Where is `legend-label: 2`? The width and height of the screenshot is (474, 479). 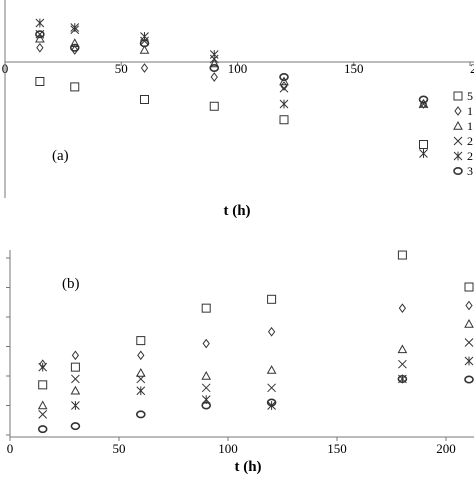 legend-label: 2 is located at coordinates (470, 141).